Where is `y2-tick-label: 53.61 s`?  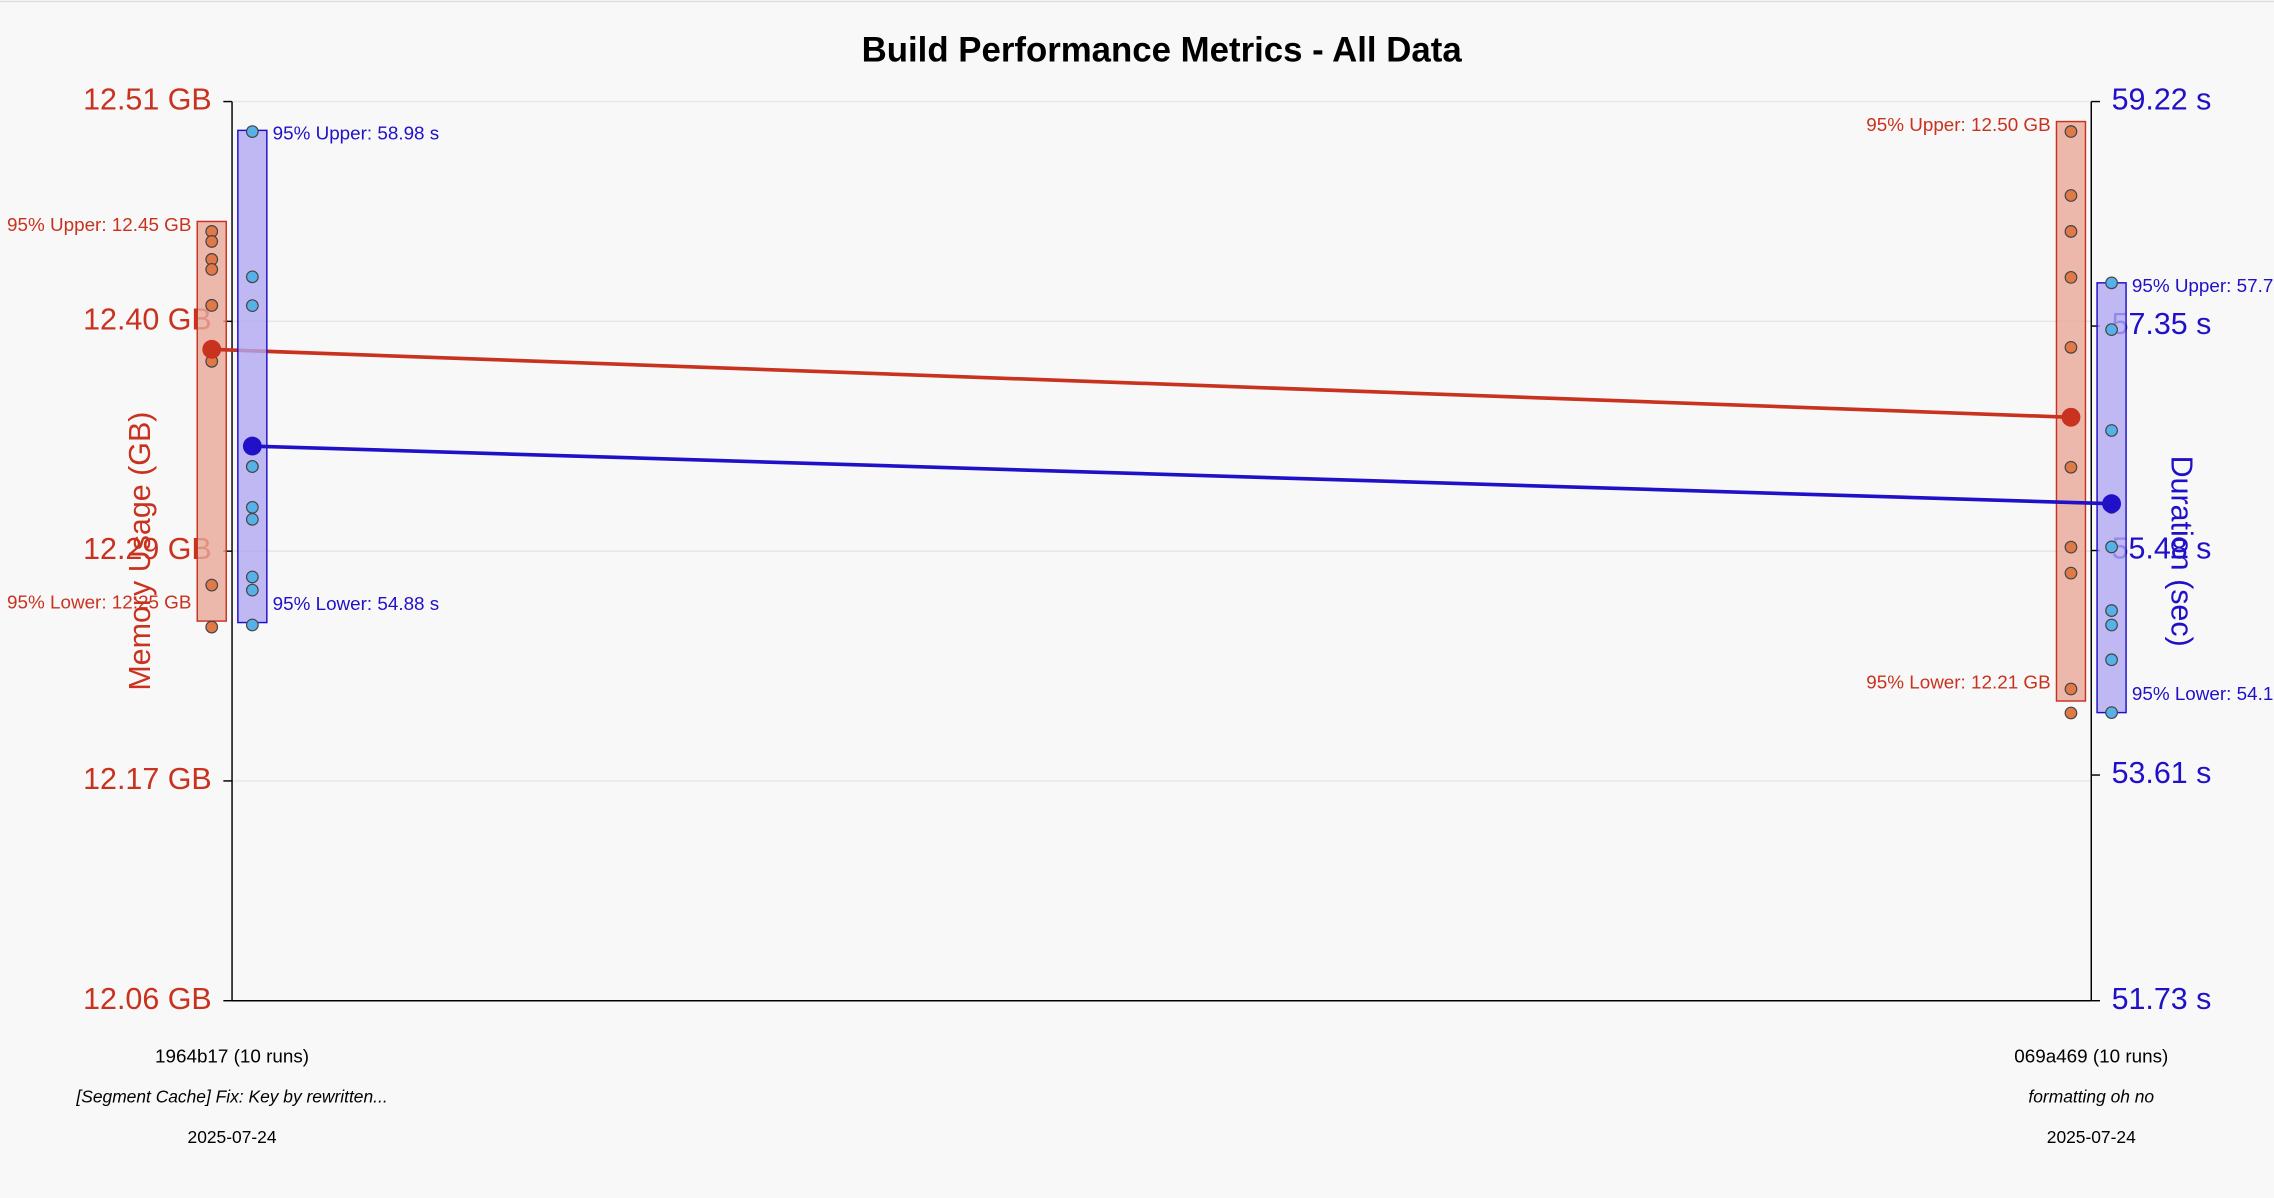
y2-tick-label: 53.61 s is located at coordinates (2162, 773).